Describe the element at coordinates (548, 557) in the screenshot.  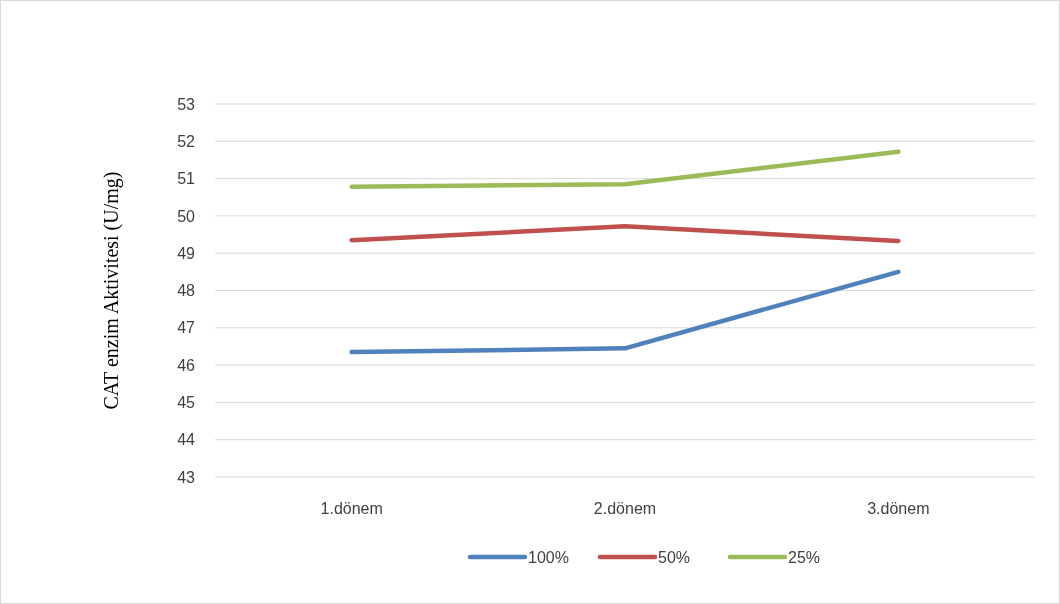
I see `legend-label: 100%` at that location.